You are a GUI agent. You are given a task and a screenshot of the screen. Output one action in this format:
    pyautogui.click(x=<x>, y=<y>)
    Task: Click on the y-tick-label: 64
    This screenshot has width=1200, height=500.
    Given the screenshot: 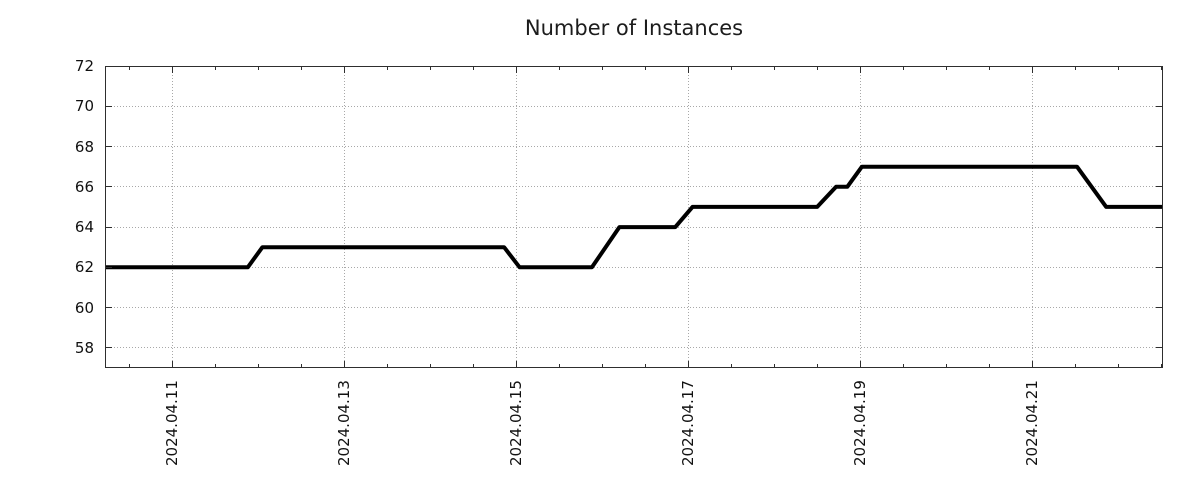 What is the action you would take?
    pyautogui.click(x=84, y=227)
    